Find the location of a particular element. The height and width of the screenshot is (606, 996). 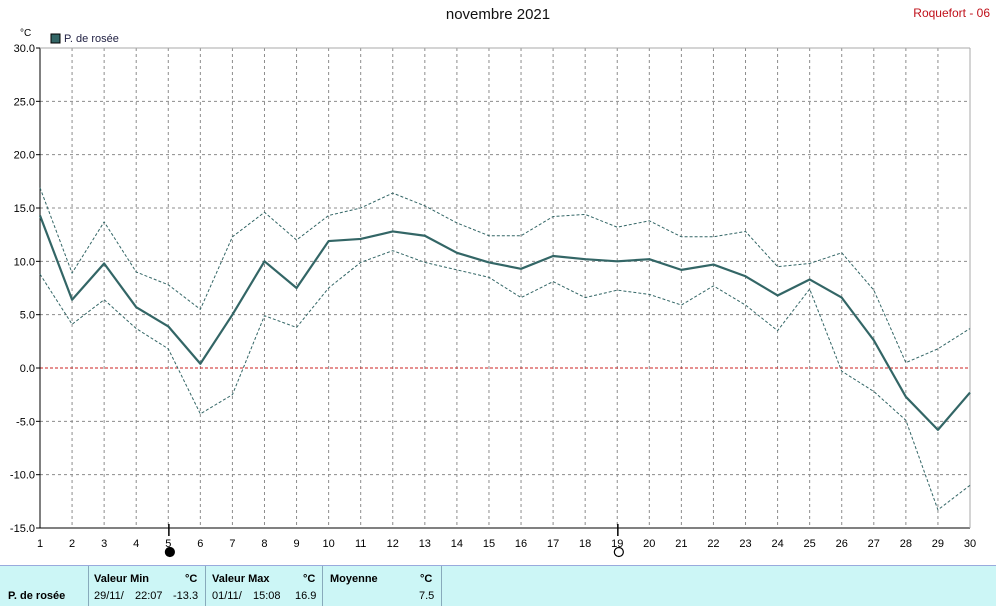

avg-label: Moyenne is located at coordinates (354, 579).